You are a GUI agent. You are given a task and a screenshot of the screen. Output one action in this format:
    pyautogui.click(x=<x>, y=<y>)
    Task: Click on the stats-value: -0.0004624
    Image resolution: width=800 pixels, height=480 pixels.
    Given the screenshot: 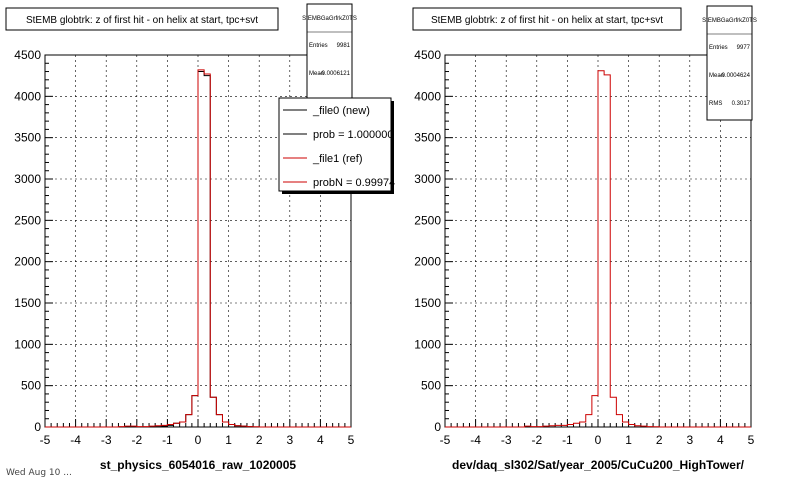 What is the action you would take?
    pyautogui.click(x=735, y=76)
    